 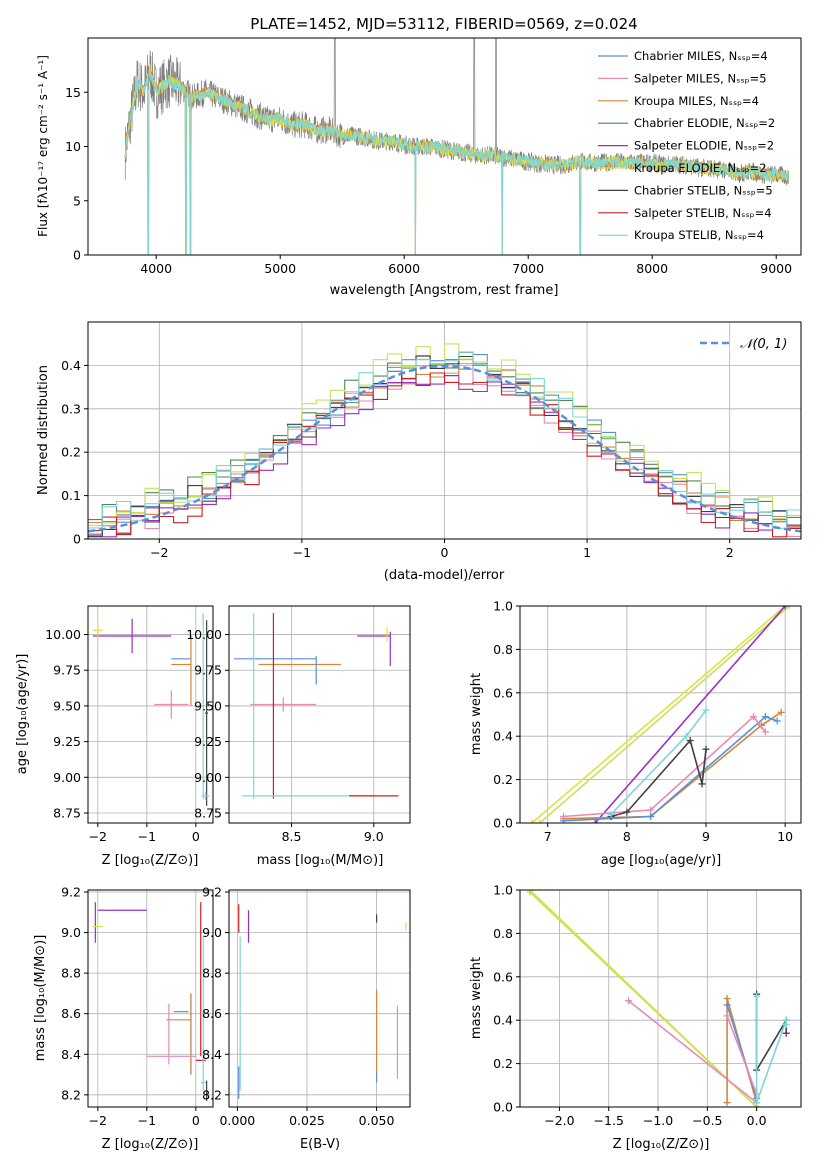 What do you see at coordinates (307, 1120) in the screenshot?
I see `x-tick-label: 0.025` at bounding box center [307, 1120].